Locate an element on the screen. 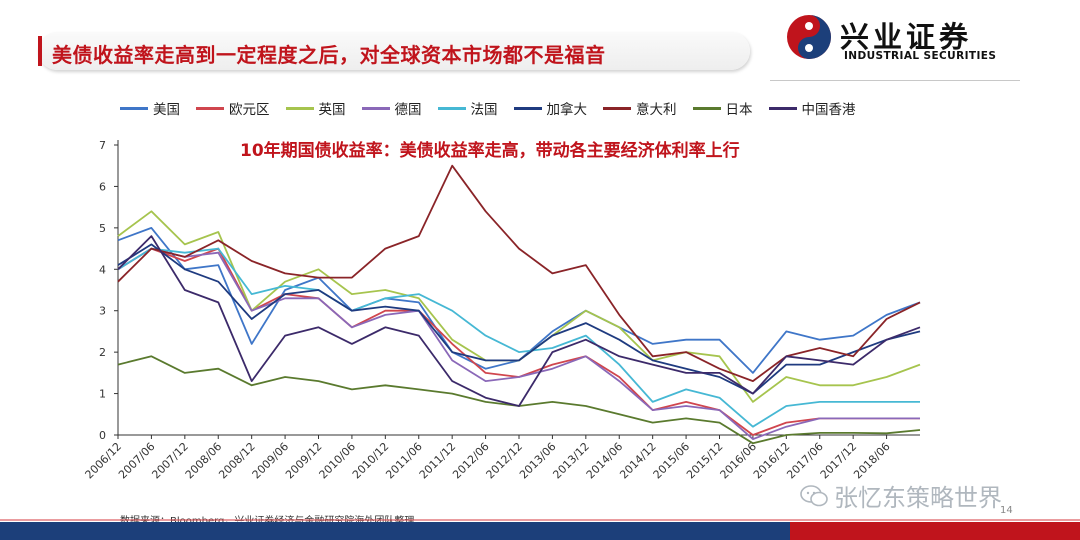 The width and height of the screenshot is (1080, 540). legend-label: 法国 is located at coordinates (484, 110).